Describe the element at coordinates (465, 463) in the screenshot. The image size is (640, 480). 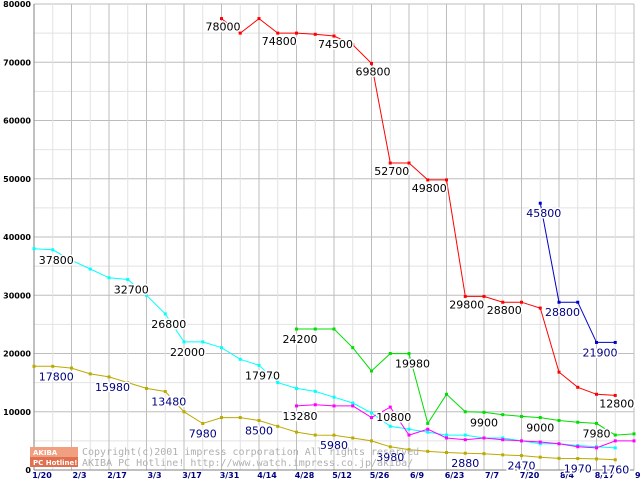
I see `data-label: 2880` at that location.